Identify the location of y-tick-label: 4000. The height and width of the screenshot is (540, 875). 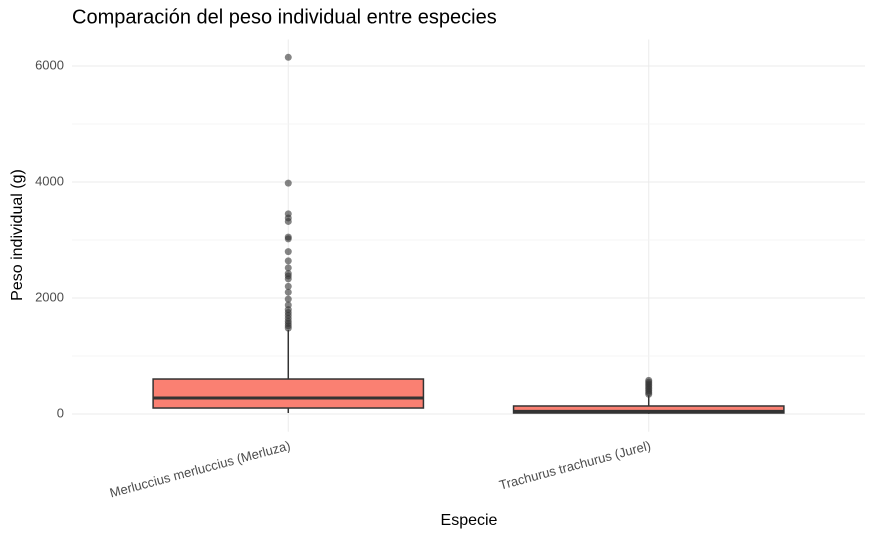
(49, 180).